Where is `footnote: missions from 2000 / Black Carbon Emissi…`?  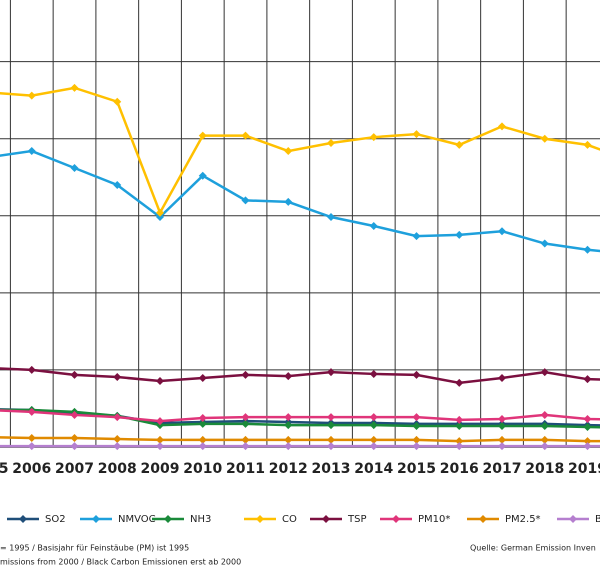 footnote: missions from 2000 / Black Carbon Emissi… is located at coordinates (120, 562).